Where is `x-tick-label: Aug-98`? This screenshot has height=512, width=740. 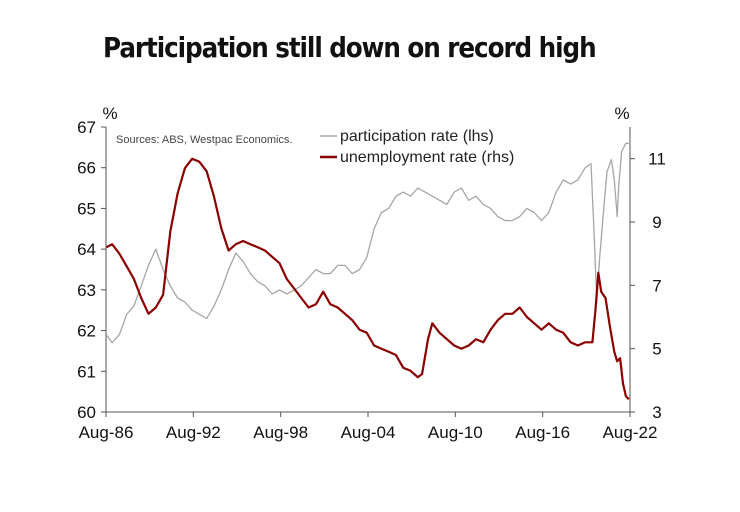 x-tick-label: Aug-98 is located at coordinates (280, 432).